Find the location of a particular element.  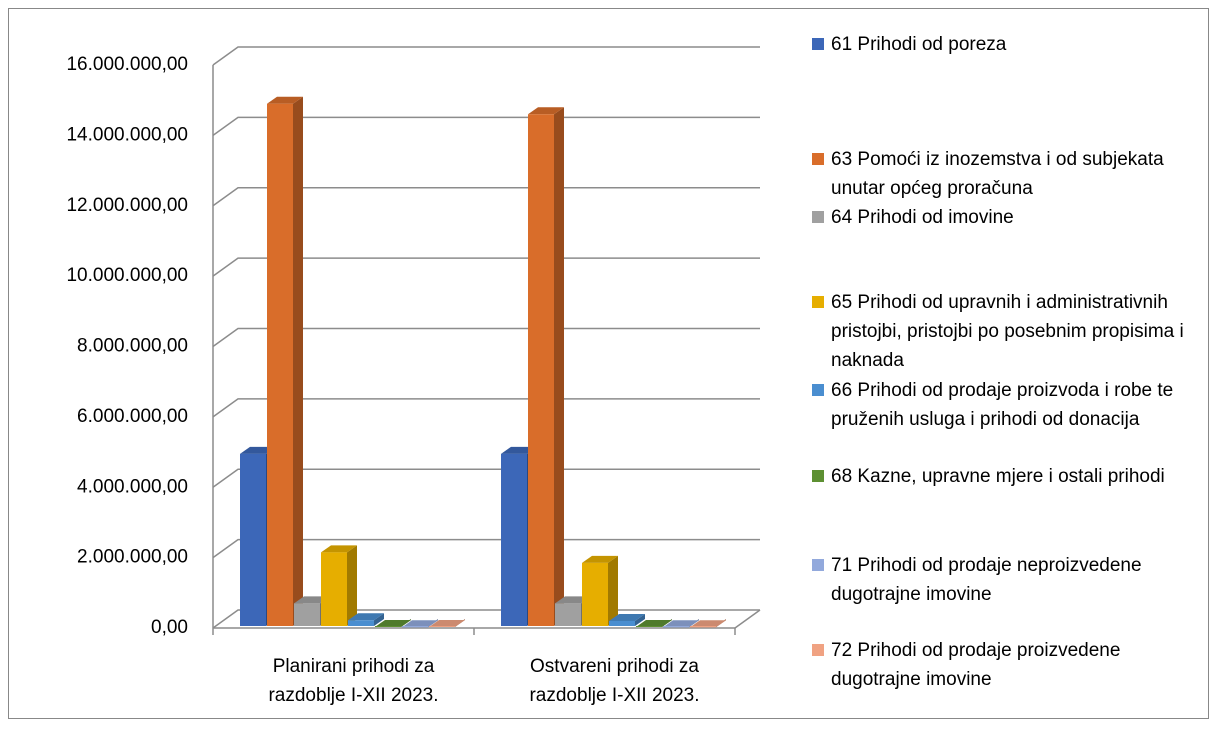

legend-item: 61 Prihodi od poreza is located at coordinates (1012, 44).